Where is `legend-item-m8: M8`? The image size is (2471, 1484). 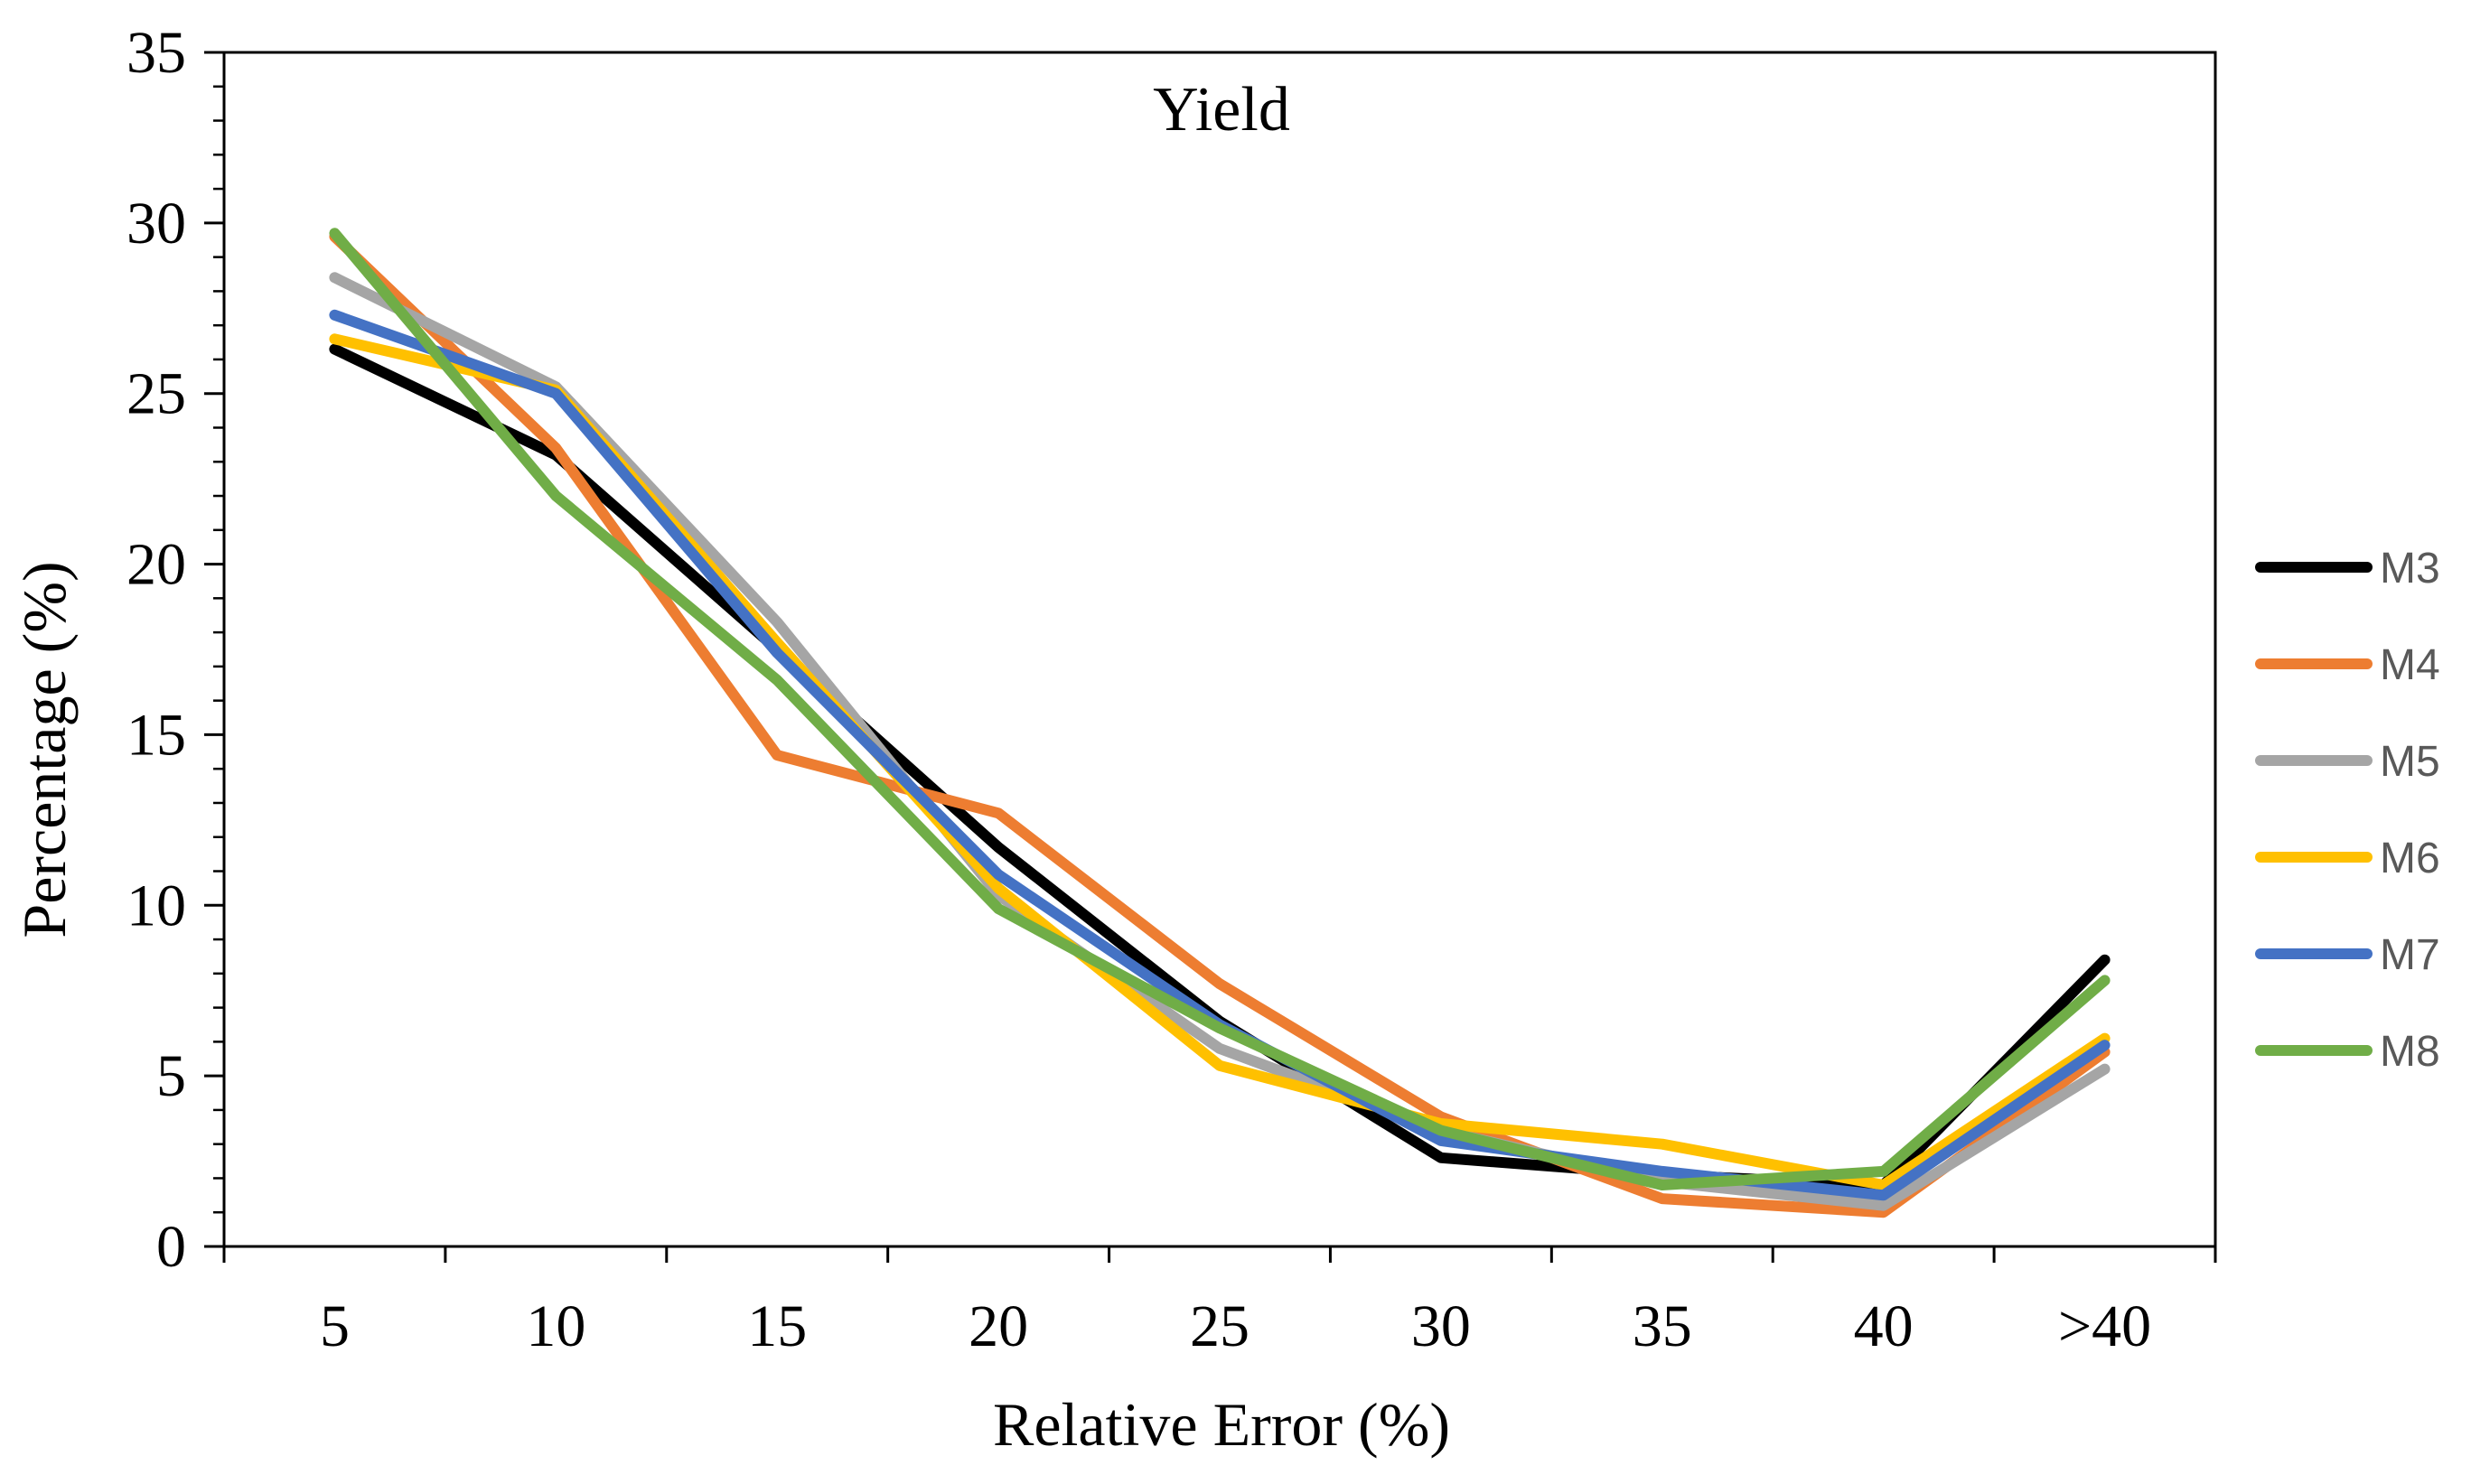
legend-item-m8: M8 is located at coordinates (2347, 1052).